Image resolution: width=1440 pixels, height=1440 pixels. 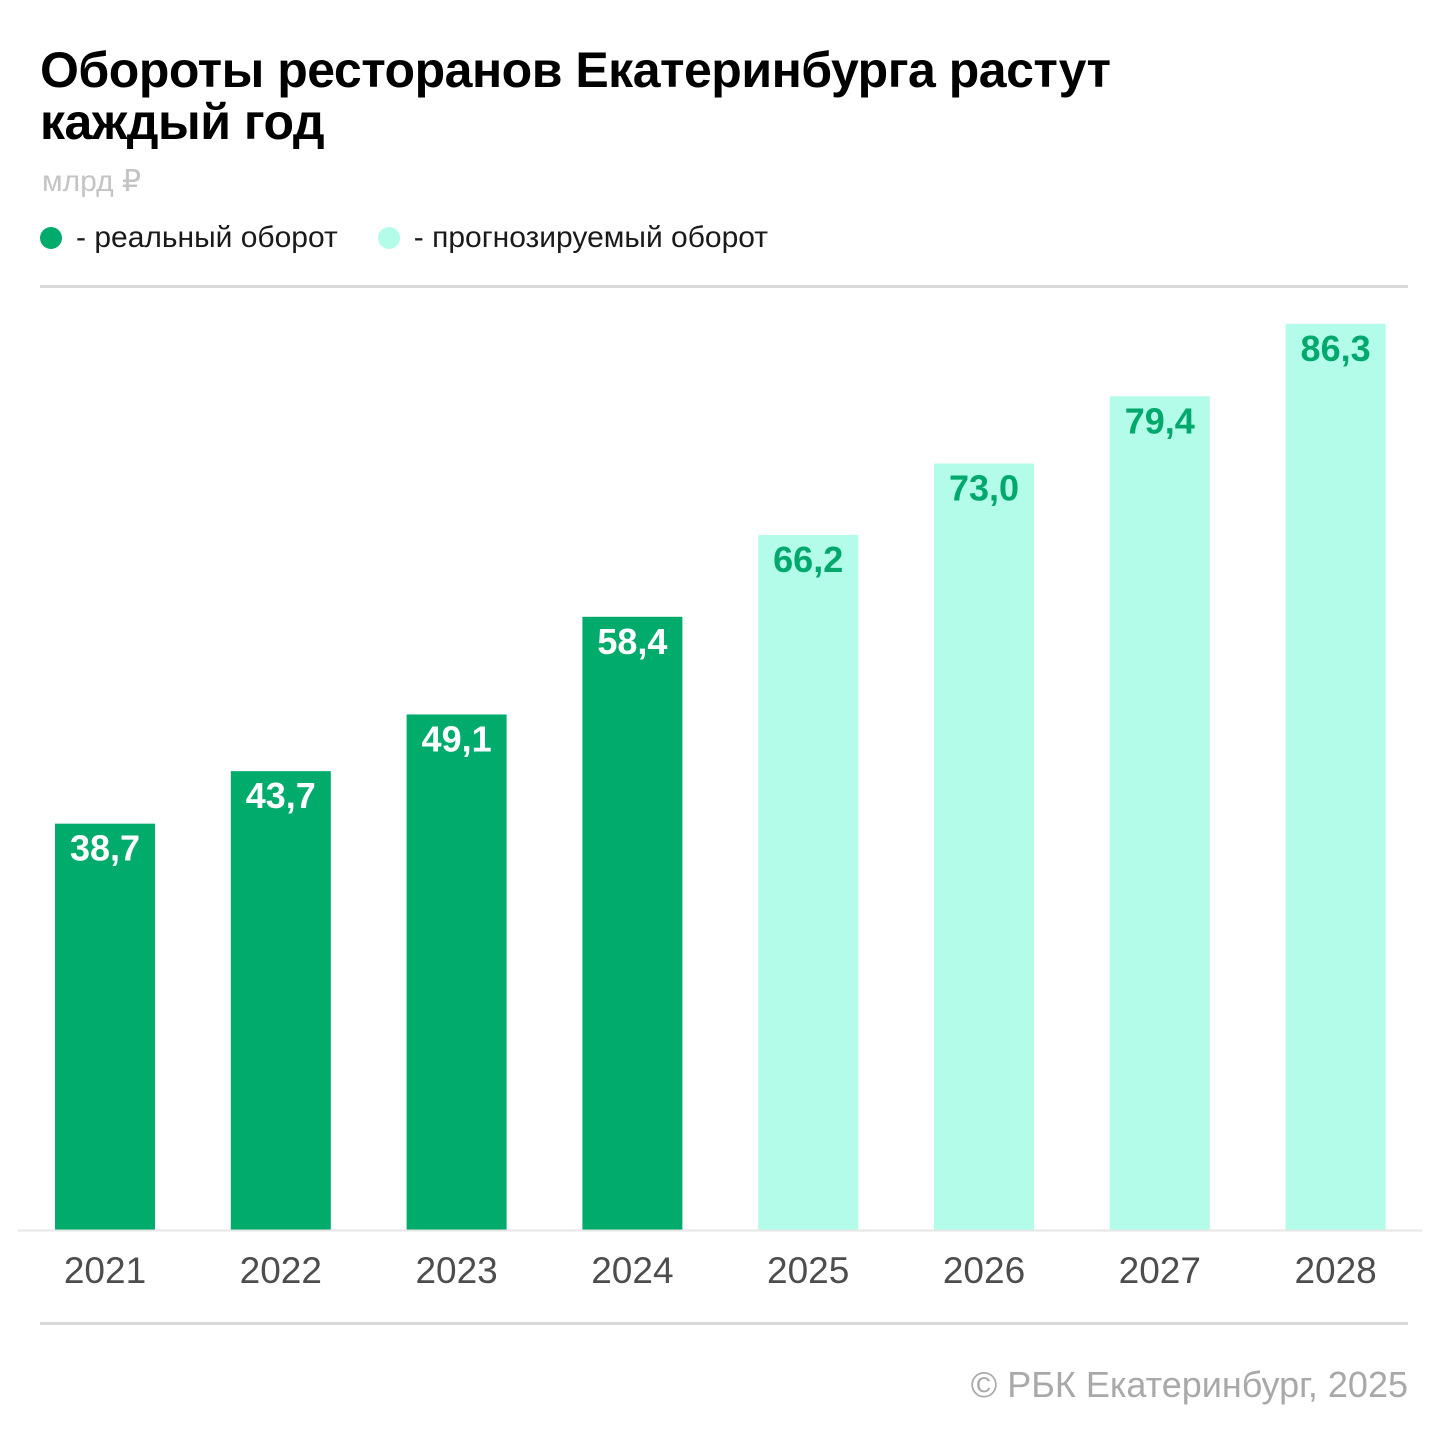 What do you see at coordinates (281, 795) in the screenshot?
I see `value-label-2022: 43,7` at bounding box center [281, 795].